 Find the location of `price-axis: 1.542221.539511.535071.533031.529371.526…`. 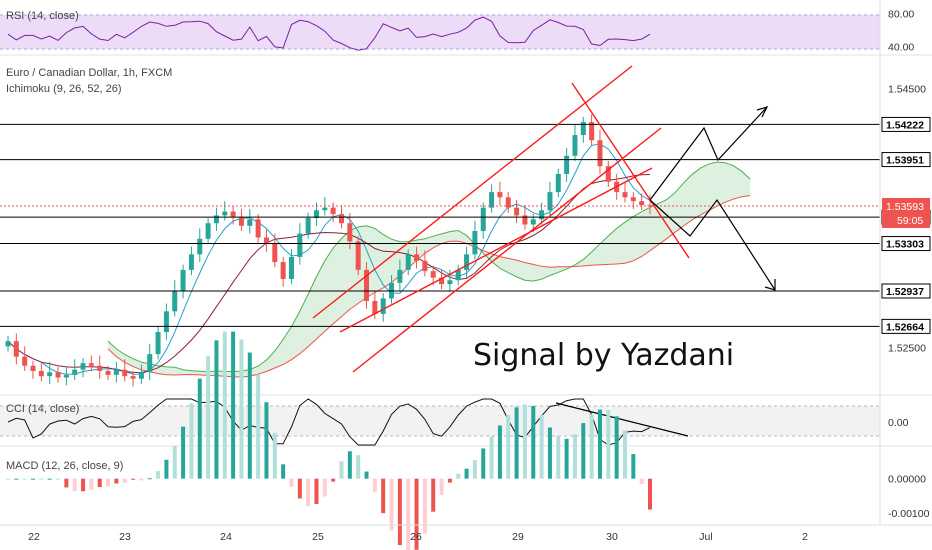

price-axis: 1.542221.539511.535071.533031.529371.526… is located at coordinates (906, 264).